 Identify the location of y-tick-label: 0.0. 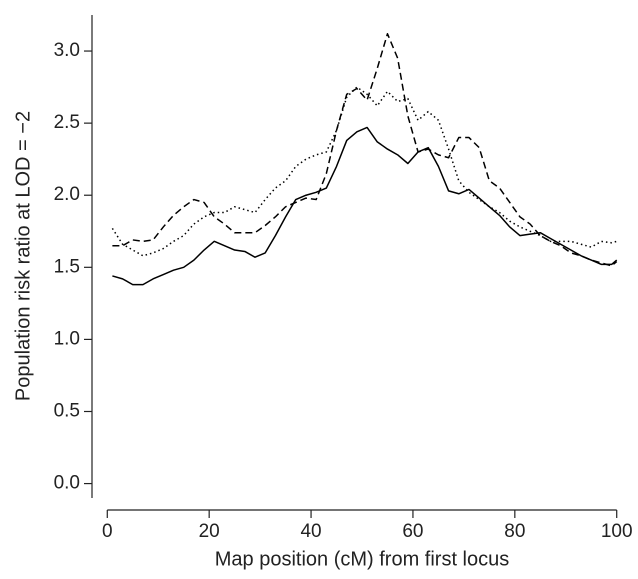
(67, 483).